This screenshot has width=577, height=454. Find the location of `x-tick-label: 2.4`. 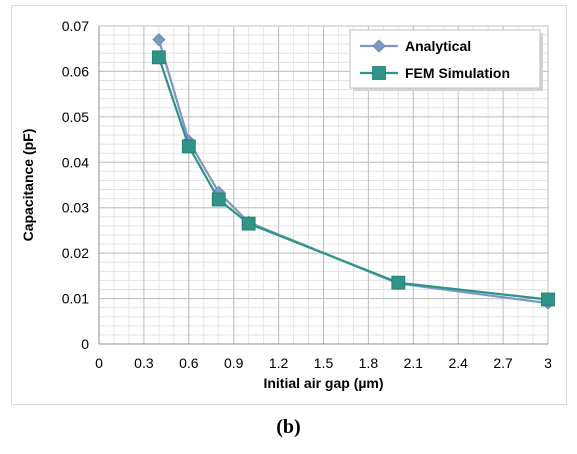

x-tick-label: 2.4 is located at coordinates (458, 363).